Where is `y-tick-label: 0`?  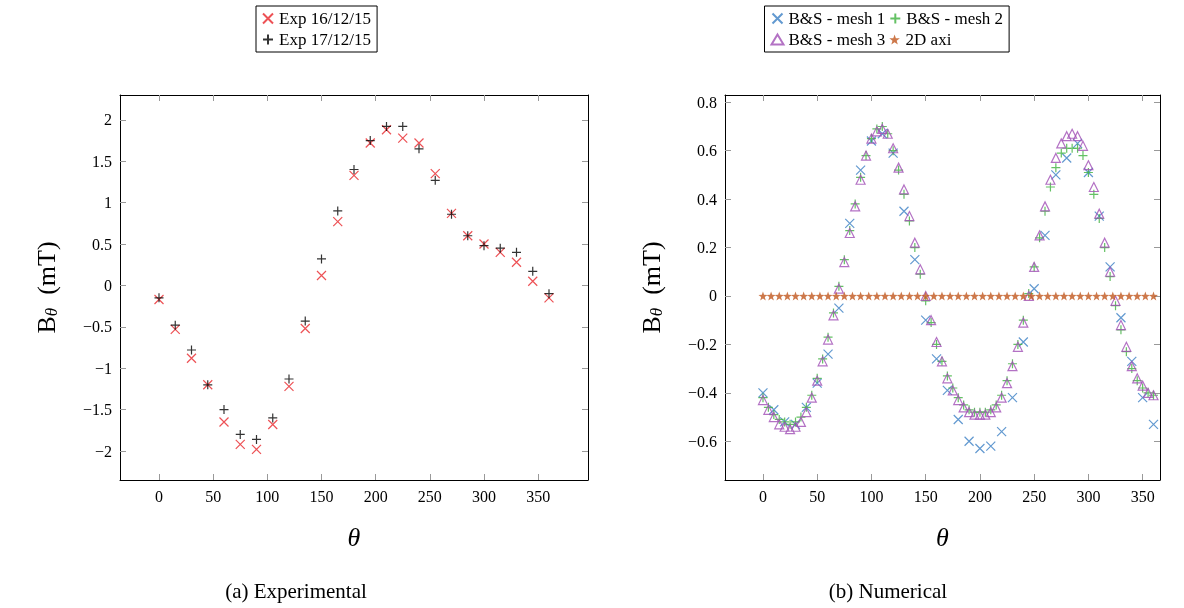 y-tick-label: 0 is located at coordinates (713, 296).